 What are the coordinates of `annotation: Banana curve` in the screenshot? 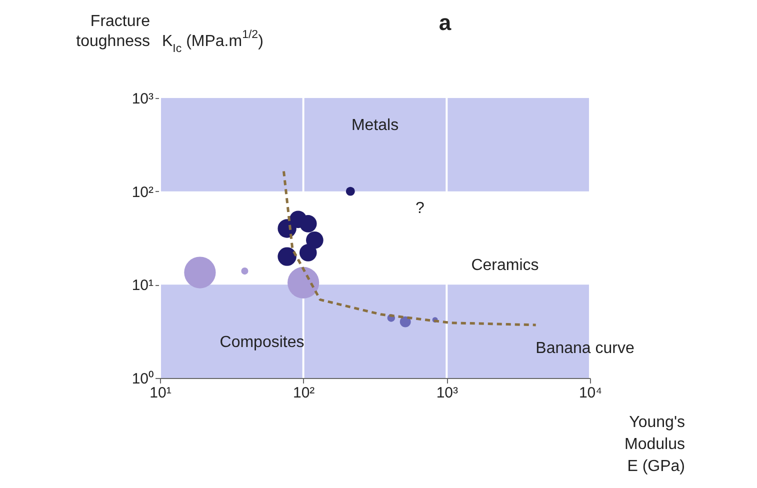 It's located at (585, 348).